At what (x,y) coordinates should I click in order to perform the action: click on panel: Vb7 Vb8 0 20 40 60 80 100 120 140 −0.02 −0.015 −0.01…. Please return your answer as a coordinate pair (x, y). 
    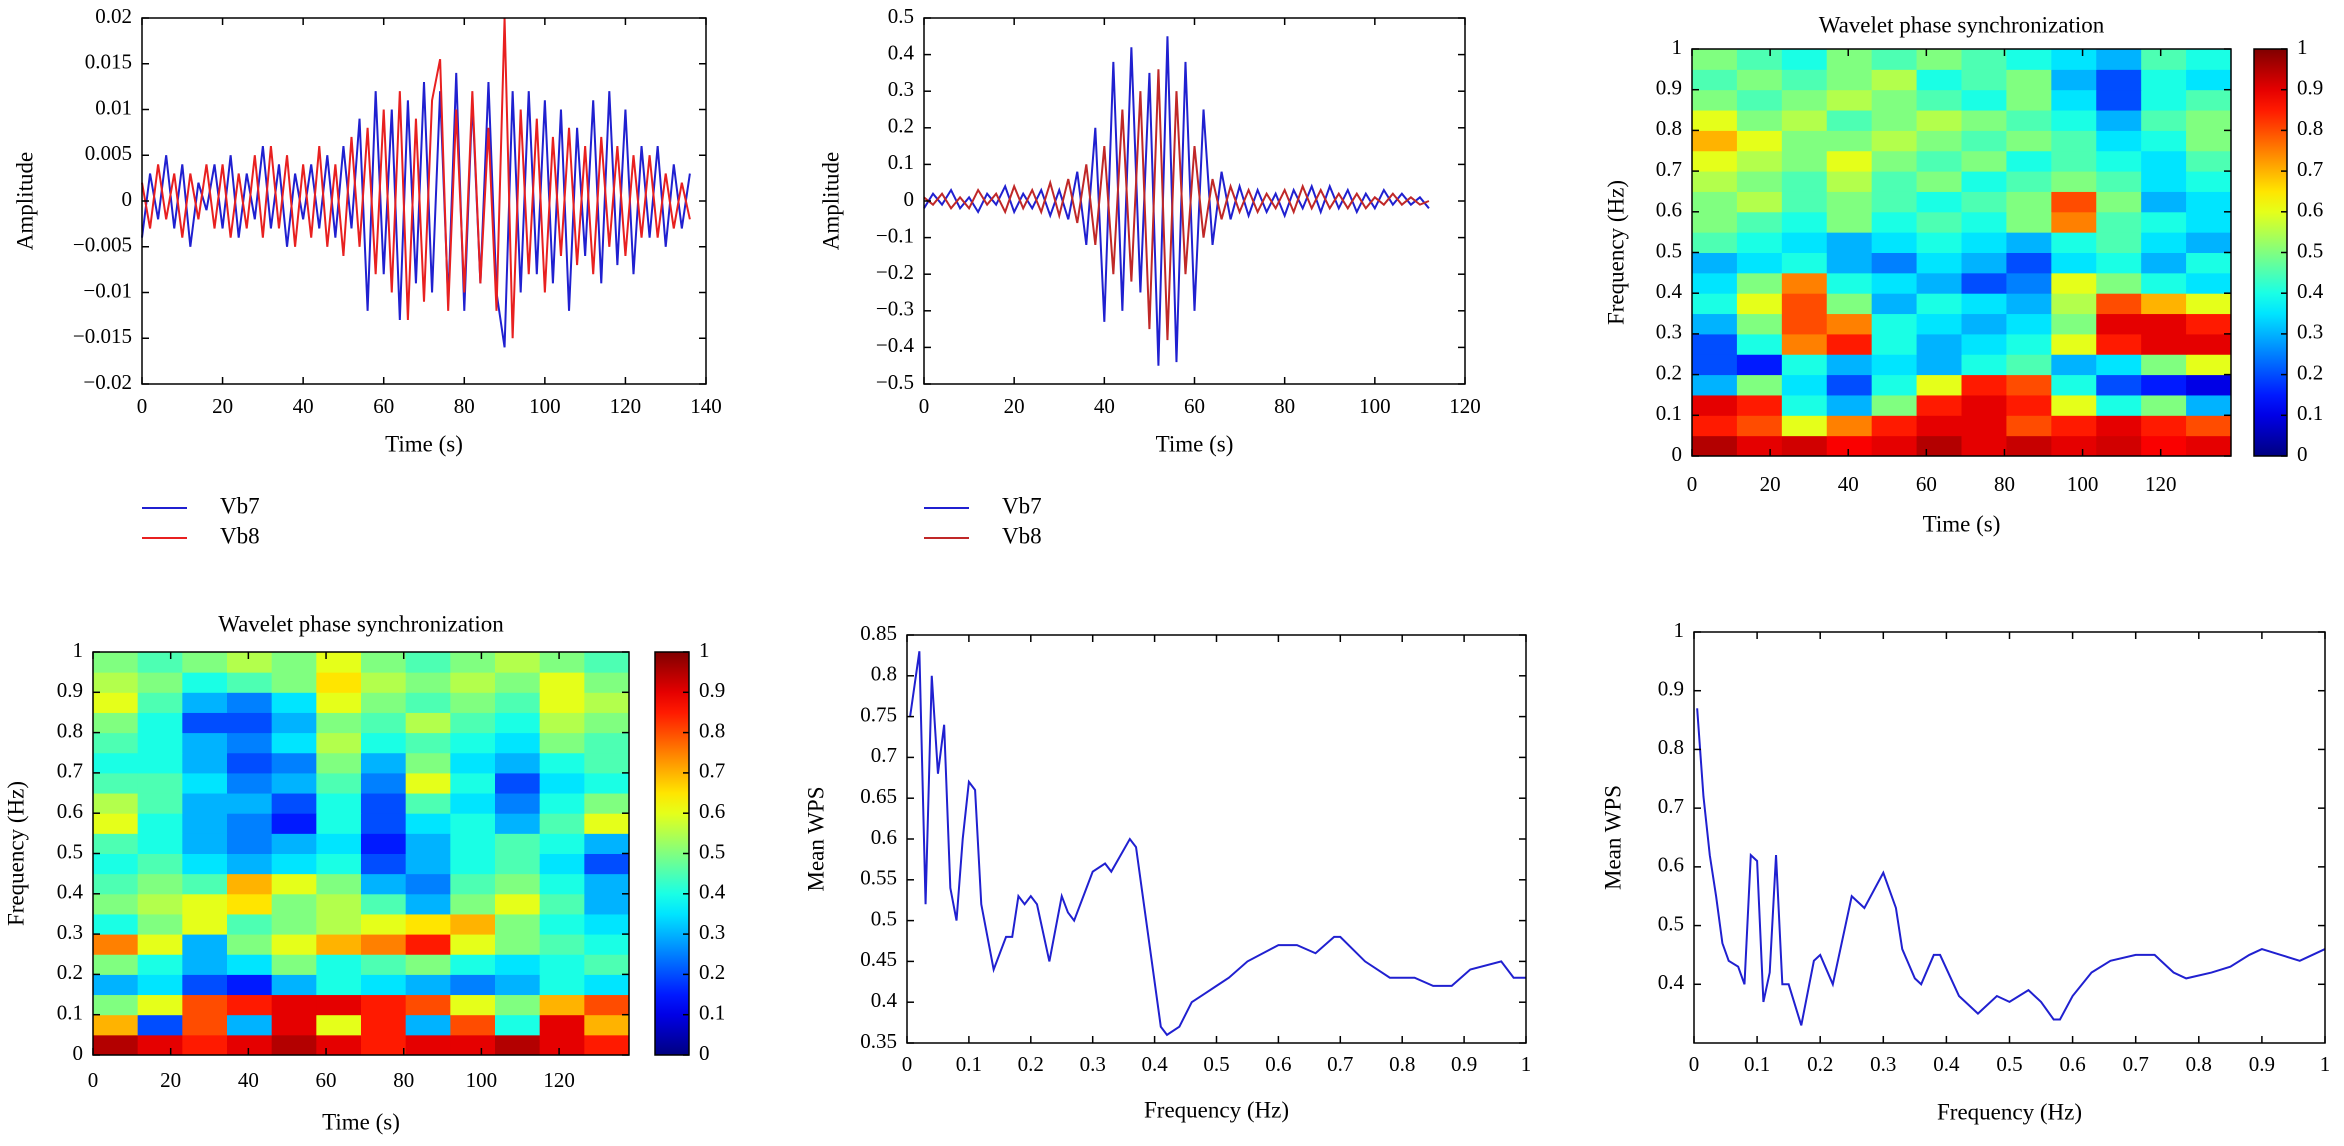
    Looking at the image, I should click on (366, 276).